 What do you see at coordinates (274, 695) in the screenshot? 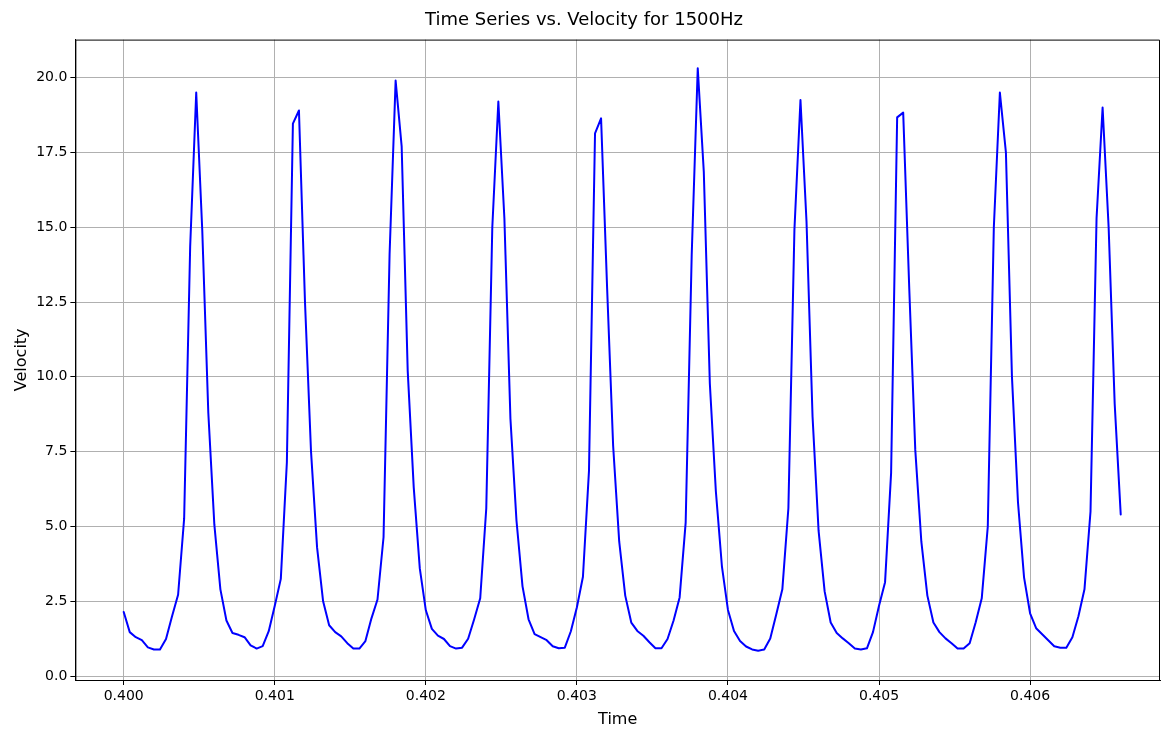
I see `x-tick-label: 0.401` at bounding box center [274, 695].